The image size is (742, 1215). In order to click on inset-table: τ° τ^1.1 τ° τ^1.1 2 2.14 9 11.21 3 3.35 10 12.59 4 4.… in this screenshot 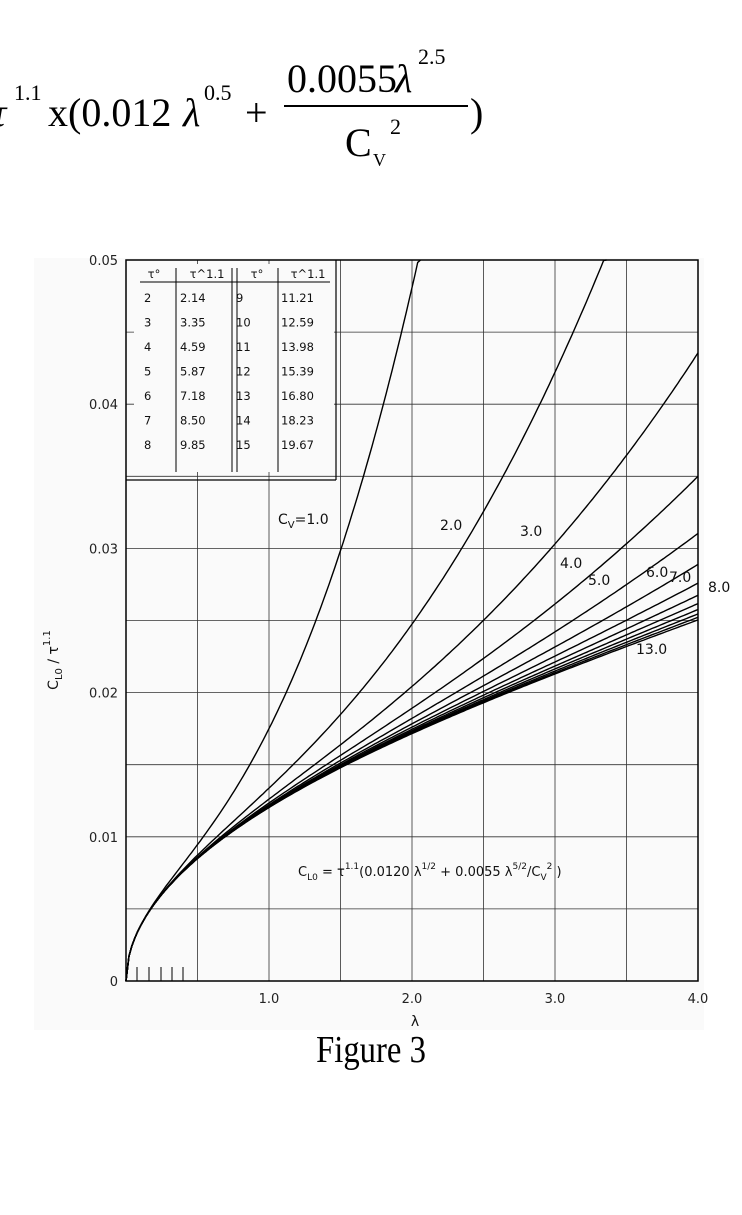, I will do `click(231, 370)`.